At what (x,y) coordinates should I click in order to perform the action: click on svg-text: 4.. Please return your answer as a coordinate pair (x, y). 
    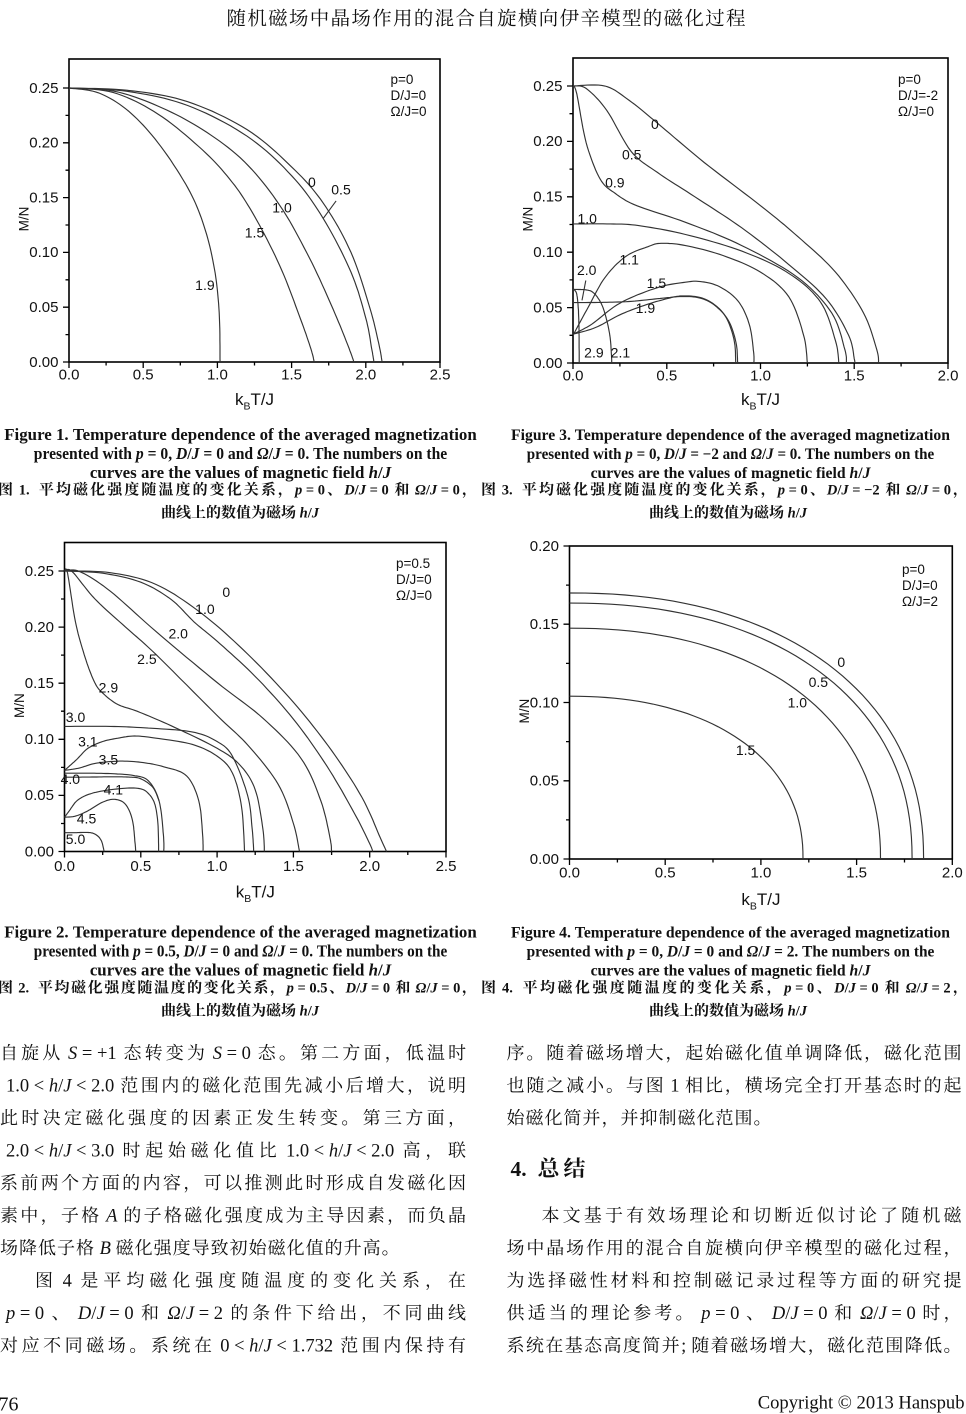
    Looking at the image, I should click on (519, 1169).